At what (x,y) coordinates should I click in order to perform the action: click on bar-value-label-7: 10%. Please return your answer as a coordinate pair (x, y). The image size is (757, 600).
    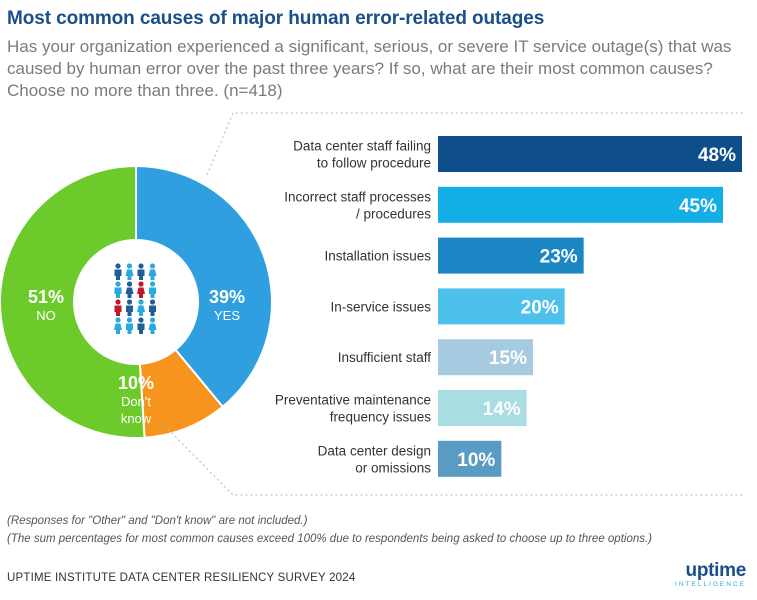
    Looking at the image, I should click on (476, 460).